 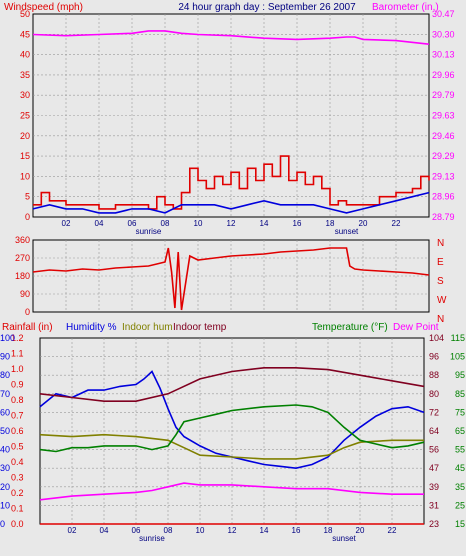 I want to click on rain-tick-label: 1.1, so click(x=17, y=354).